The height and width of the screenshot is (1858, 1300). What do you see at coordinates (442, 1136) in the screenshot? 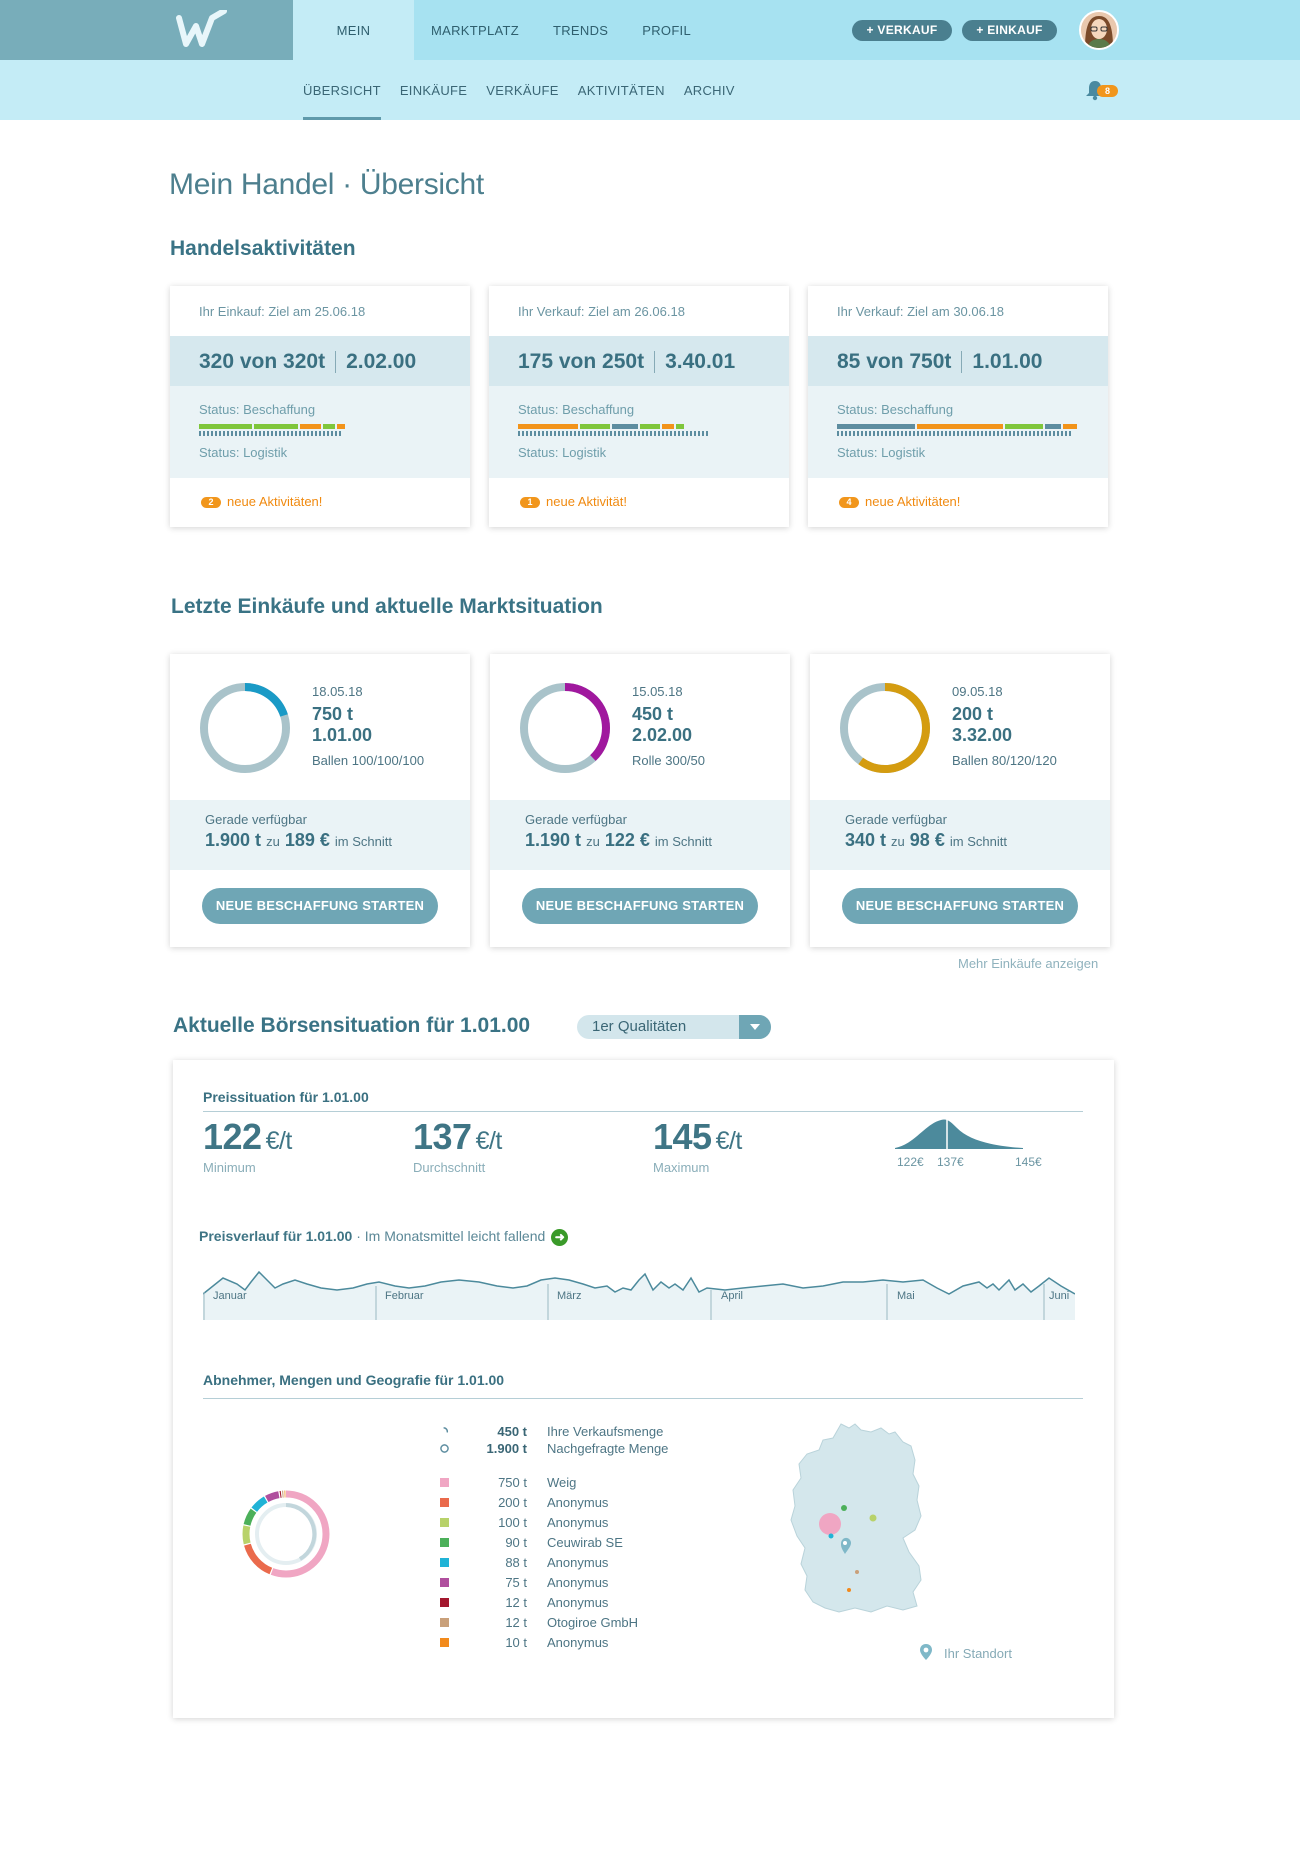
I see `price-number: 137` at bounding box center [442, 1136].